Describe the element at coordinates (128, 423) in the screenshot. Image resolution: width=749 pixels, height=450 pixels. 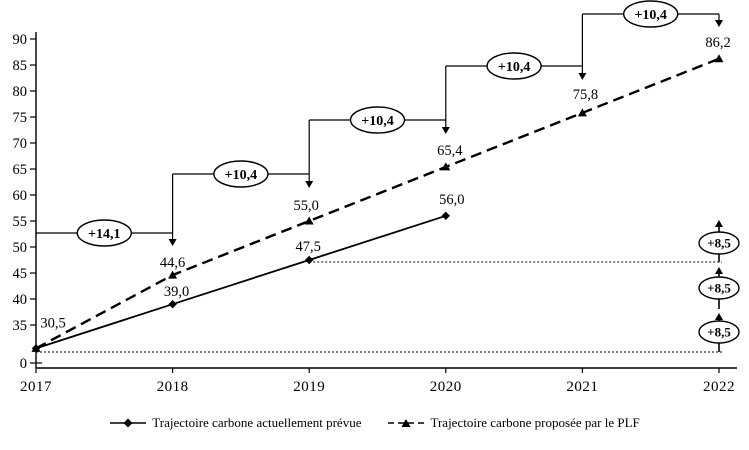
I see `legend-solid-diamond-icon` at that location.